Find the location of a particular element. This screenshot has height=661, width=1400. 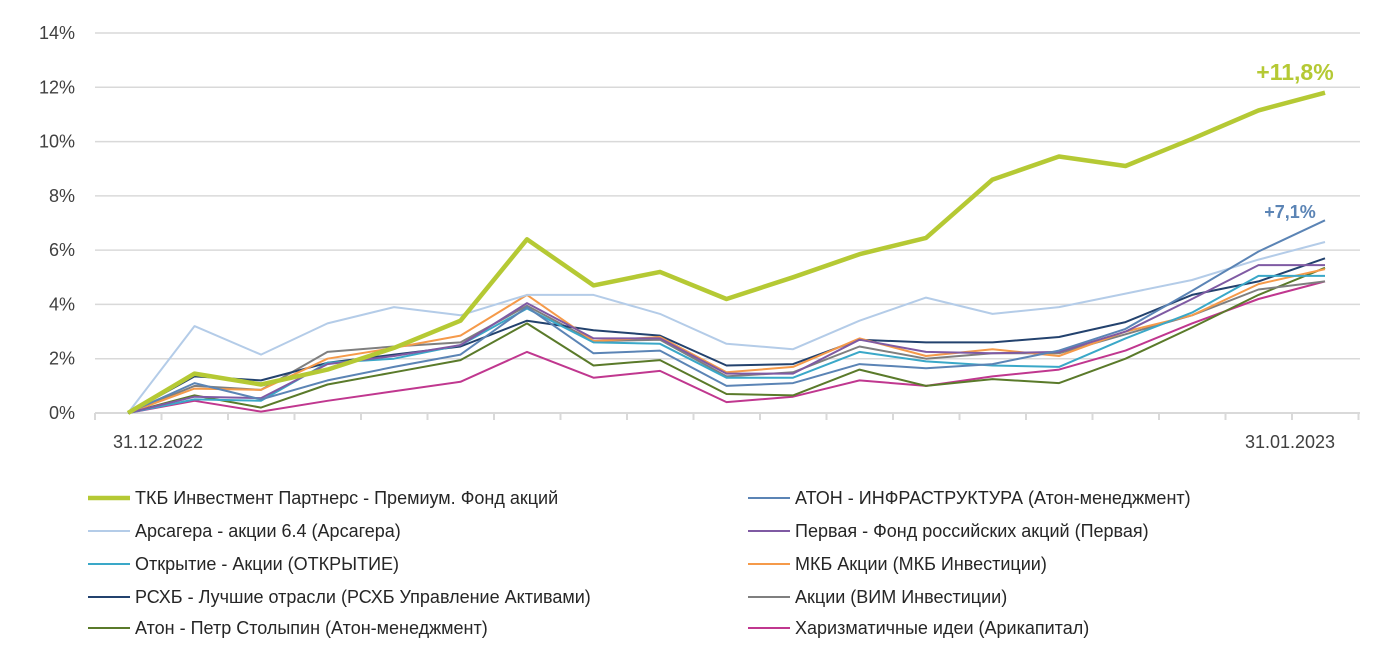

legend-item: АТОН - ИНФРАСТРУКТУРА (Атон-менеджмент) is located at coordinates (969, 498).